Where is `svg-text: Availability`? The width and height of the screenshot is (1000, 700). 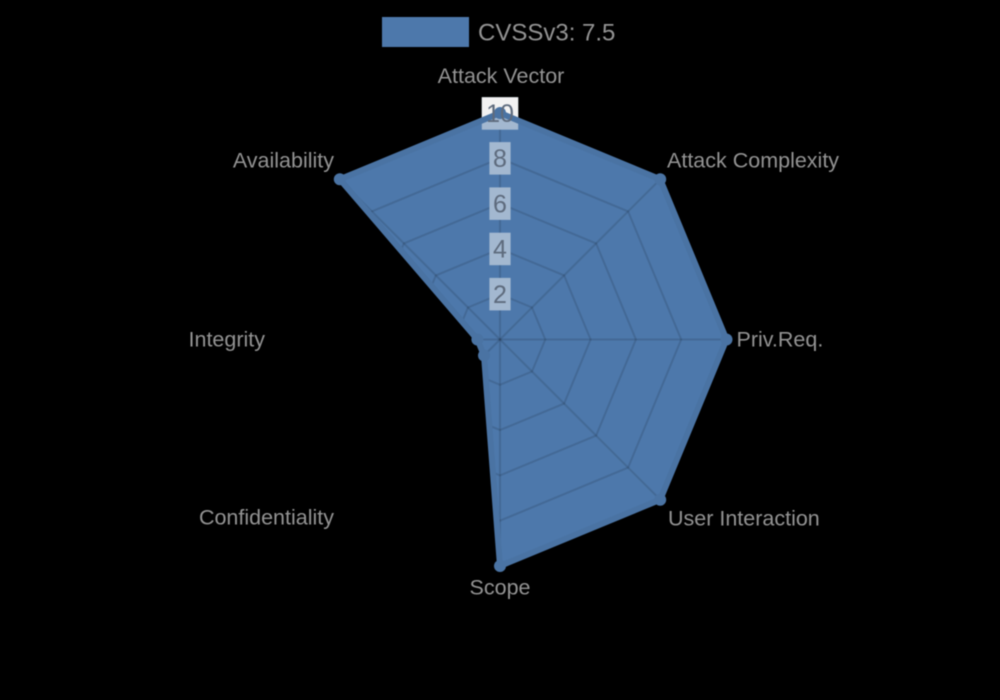 svg-text: Availability is located at coordinates (283, 161).